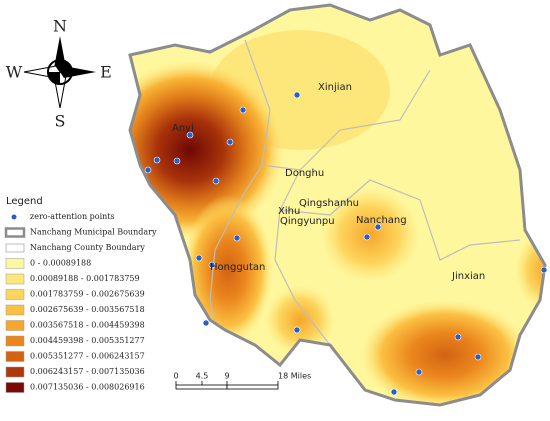  What do you see at coordinates (93, 232) in the screenshot?
I see `legend-label: Nanchang Municipal Boundary` at bounding box center [93, 232].